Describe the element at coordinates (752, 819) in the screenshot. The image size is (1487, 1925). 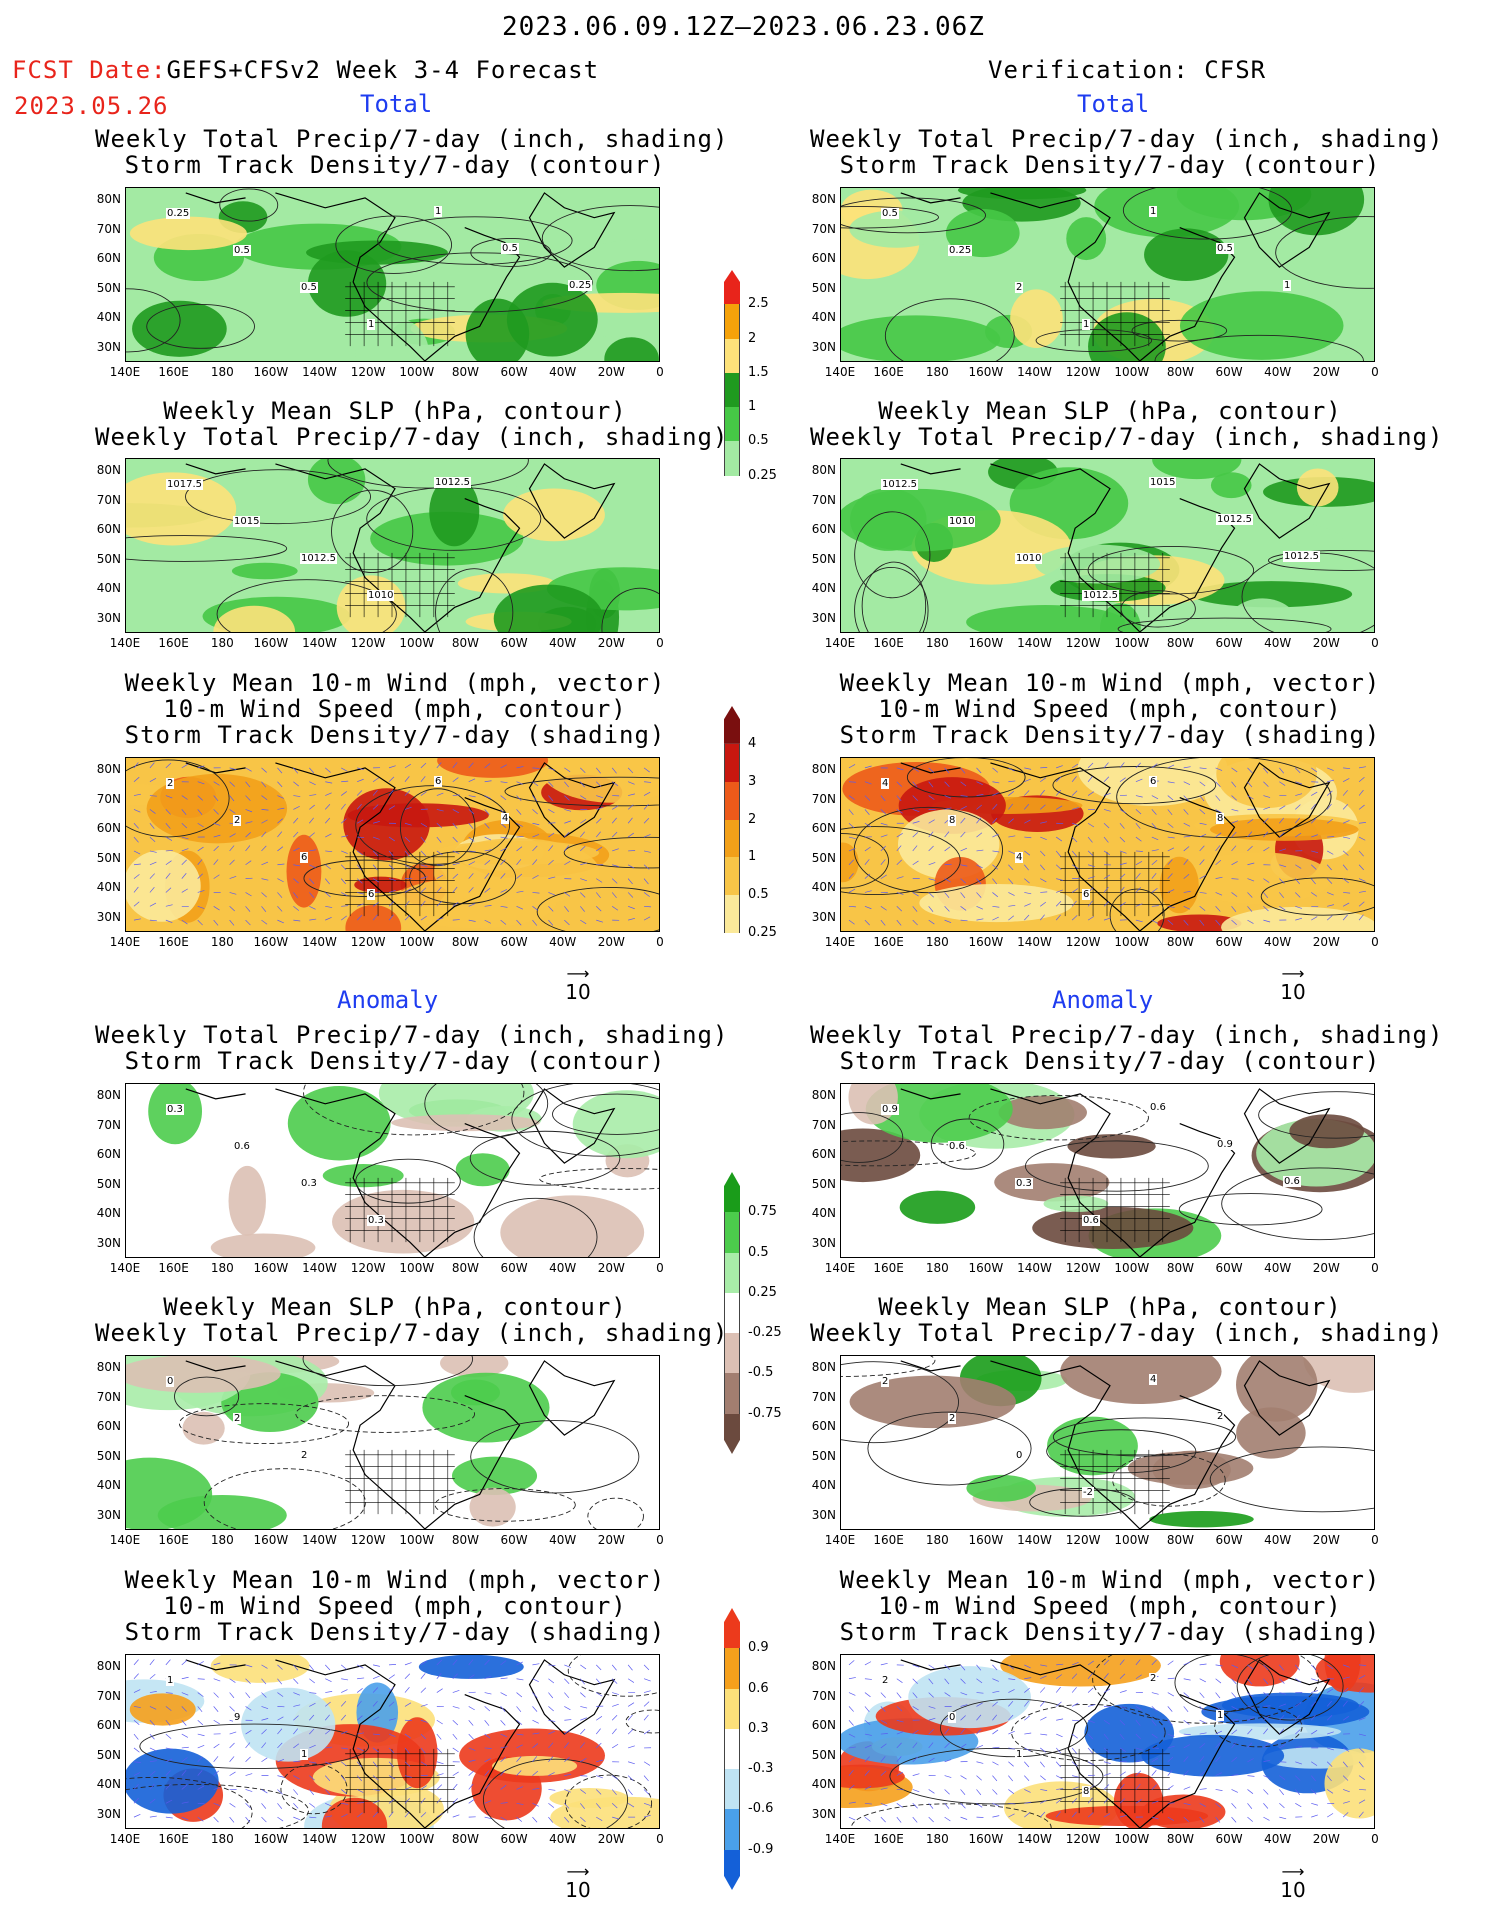
I see `colorbar-label: 2` at that location.